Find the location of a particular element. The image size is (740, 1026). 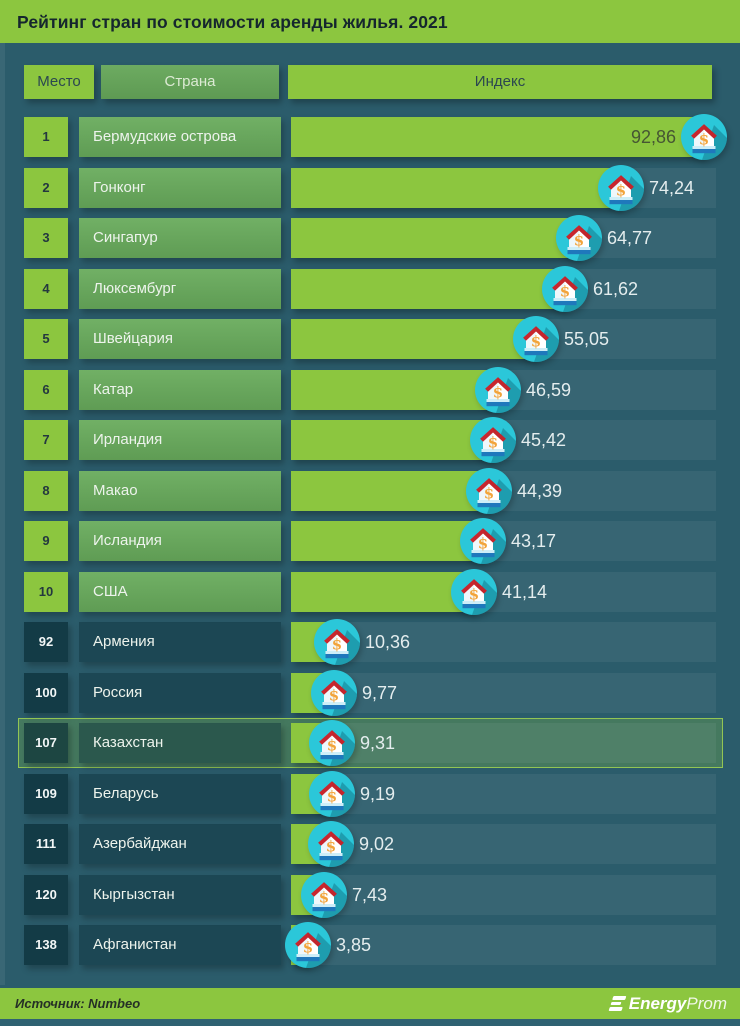

table-row: 9 Исландия $43,17 is located at coordinates (370, 541).